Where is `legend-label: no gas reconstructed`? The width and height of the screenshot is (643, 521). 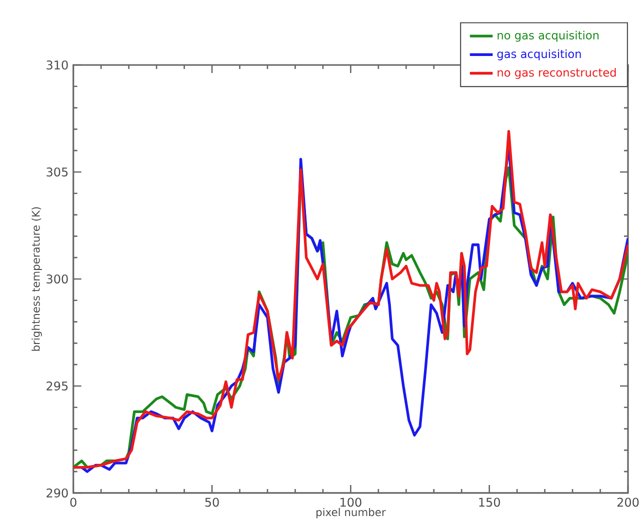
legend-label: no gas reconstructed is located at coordinates (557, 73).